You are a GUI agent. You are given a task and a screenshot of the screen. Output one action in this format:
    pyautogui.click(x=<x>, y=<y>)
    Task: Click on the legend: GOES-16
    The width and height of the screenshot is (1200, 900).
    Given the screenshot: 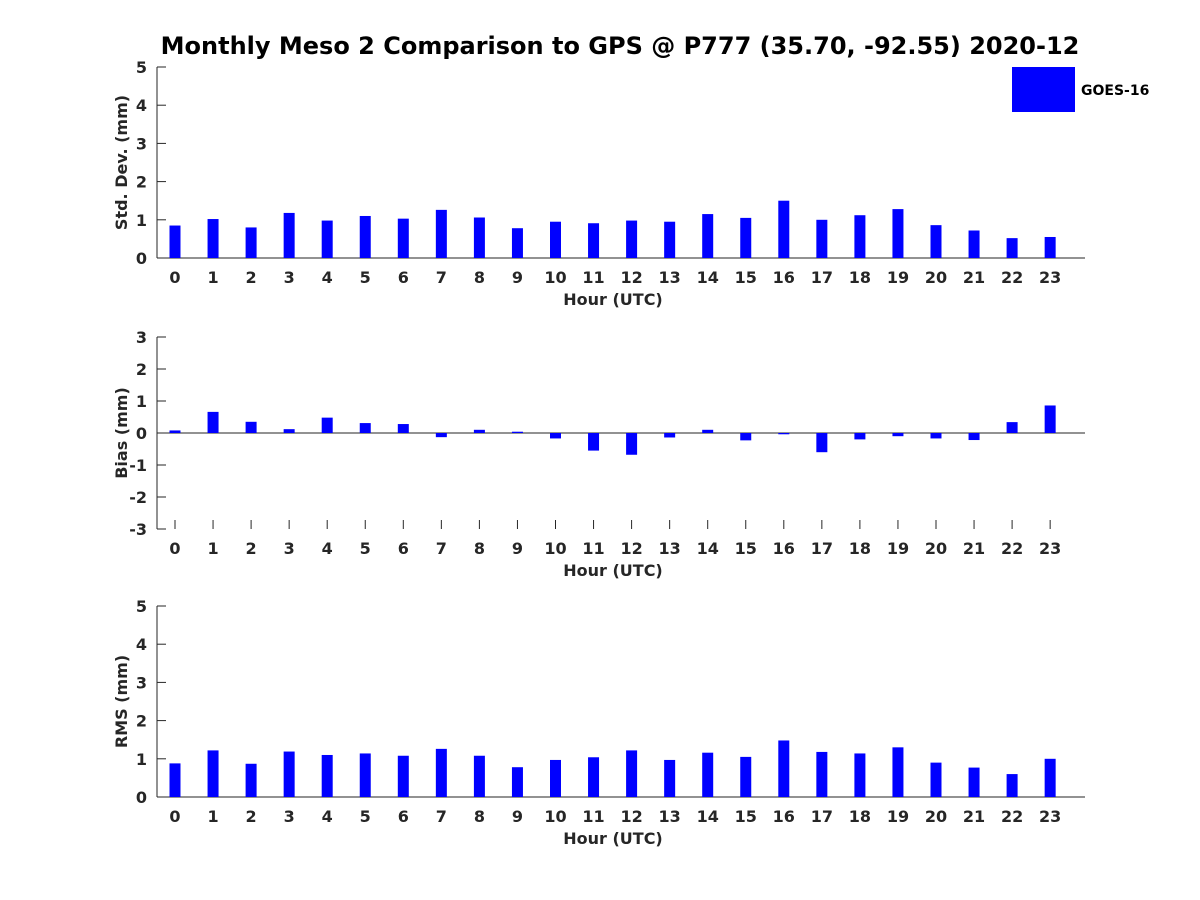 What is the action you would take?
    pyautogui.click(x=1080, y=89)
    